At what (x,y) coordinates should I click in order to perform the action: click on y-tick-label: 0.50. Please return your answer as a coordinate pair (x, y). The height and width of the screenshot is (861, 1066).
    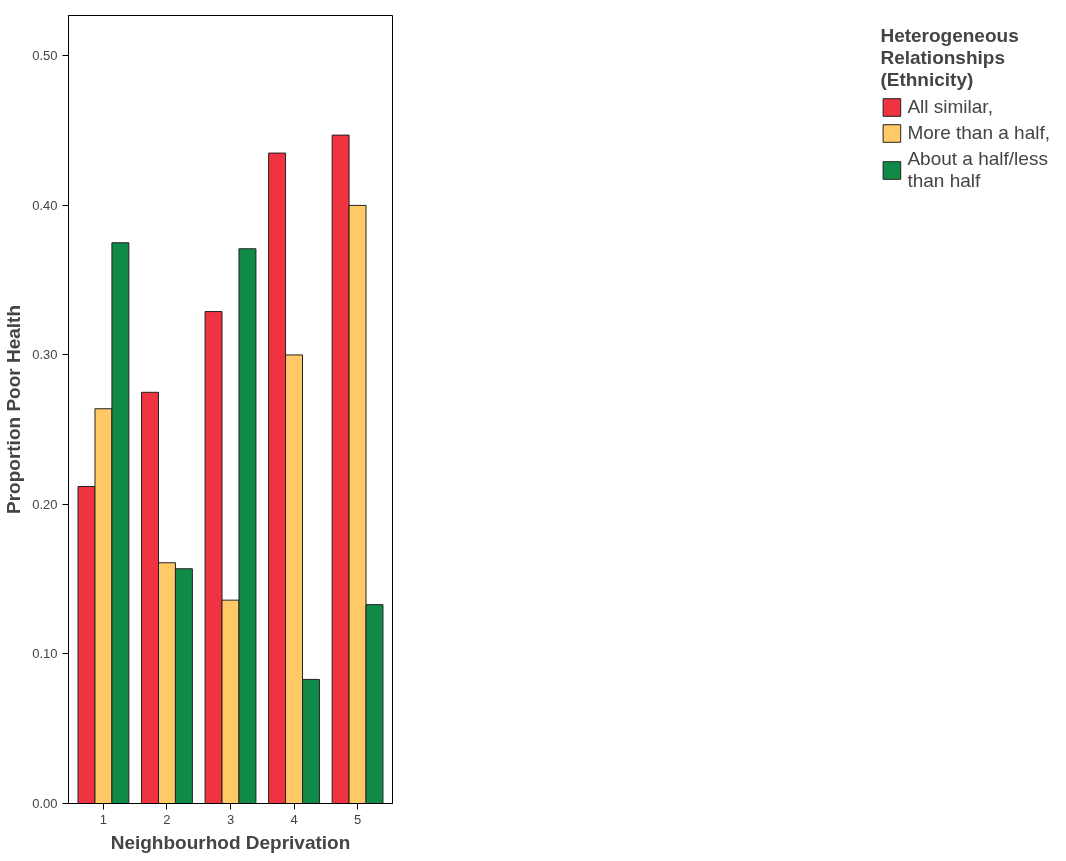
    Looking at the image, I should click on (45, 56).